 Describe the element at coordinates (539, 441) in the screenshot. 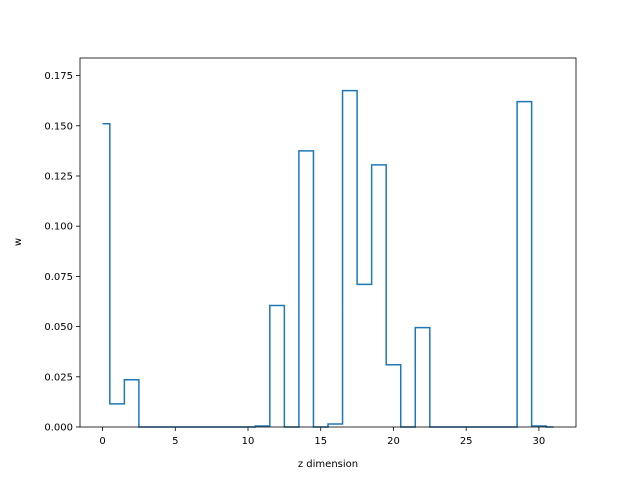

I see `x-tick-label: 30` at that location.